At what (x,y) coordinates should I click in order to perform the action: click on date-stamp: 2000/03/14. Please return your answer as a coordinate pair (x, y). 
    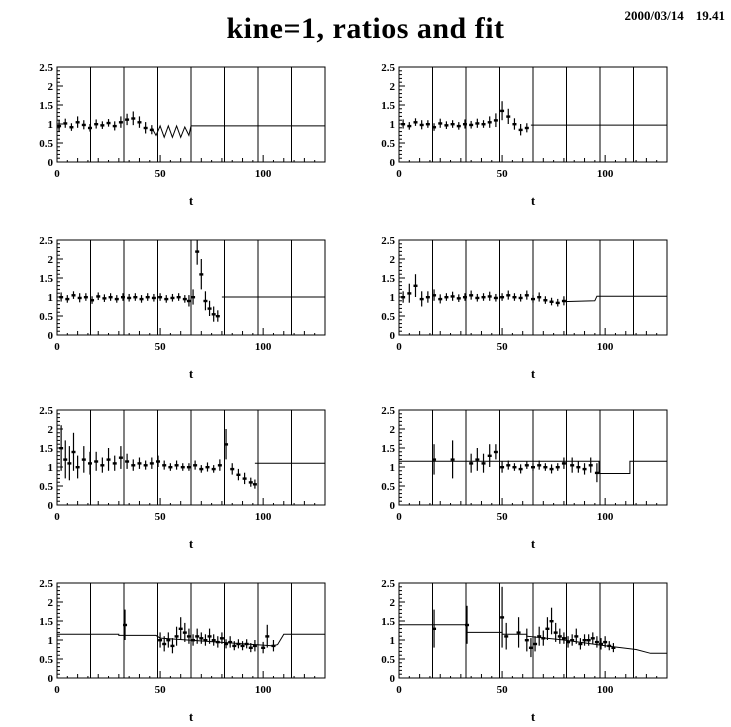
    Looking at the image, I should click on (654, 15).